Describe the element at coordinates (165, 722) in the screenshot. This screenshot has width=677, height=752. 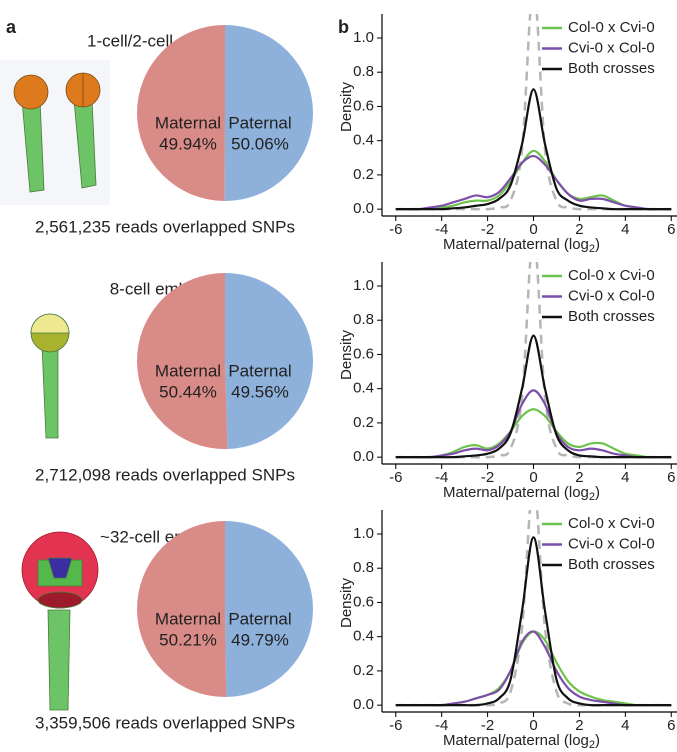
I see `pie-caption: 3,359,506 reads overlapped SNPs` at that location.